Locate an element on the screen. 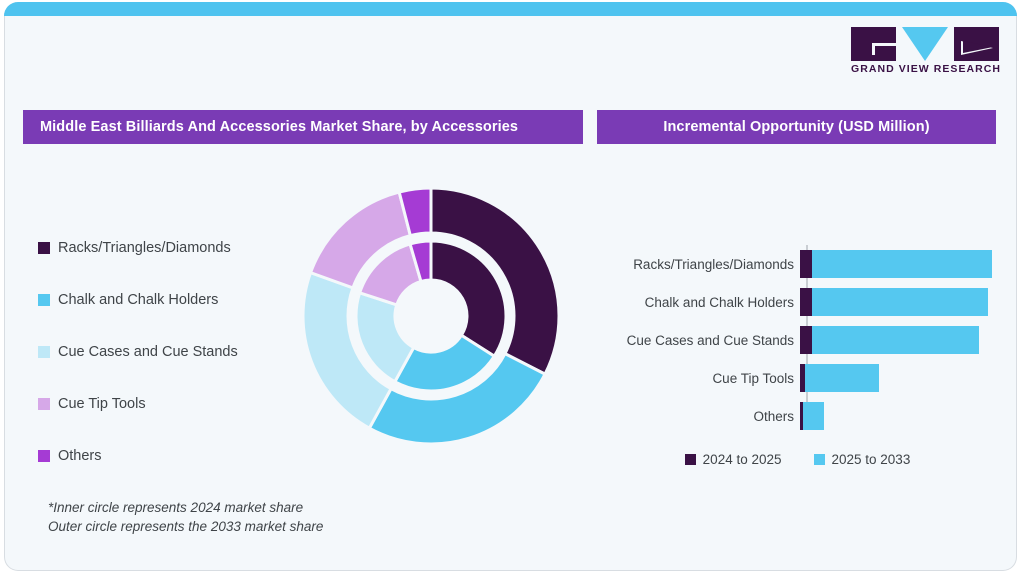  logo-g-bar-h is located at coordinates (884, 44).